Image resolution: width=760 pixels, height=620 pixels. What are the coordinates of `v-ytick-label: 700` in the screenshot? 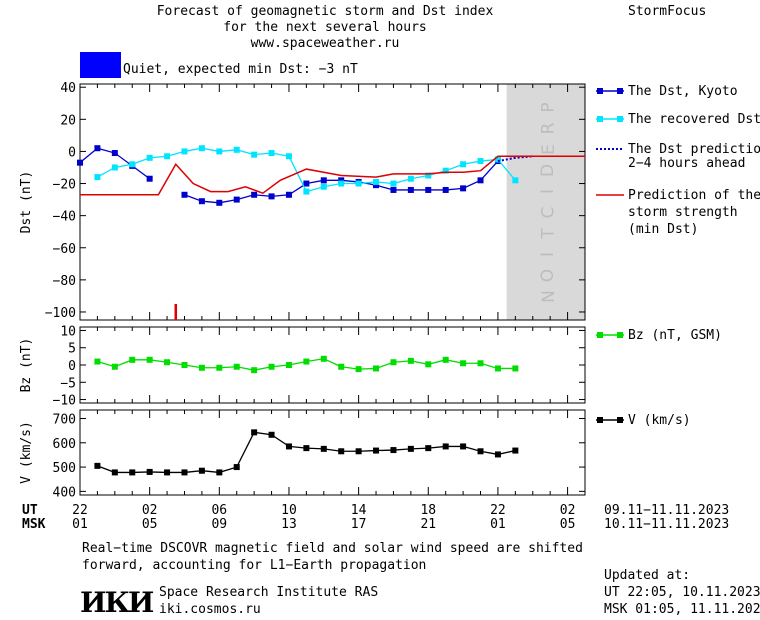 It's located at (64, 420).